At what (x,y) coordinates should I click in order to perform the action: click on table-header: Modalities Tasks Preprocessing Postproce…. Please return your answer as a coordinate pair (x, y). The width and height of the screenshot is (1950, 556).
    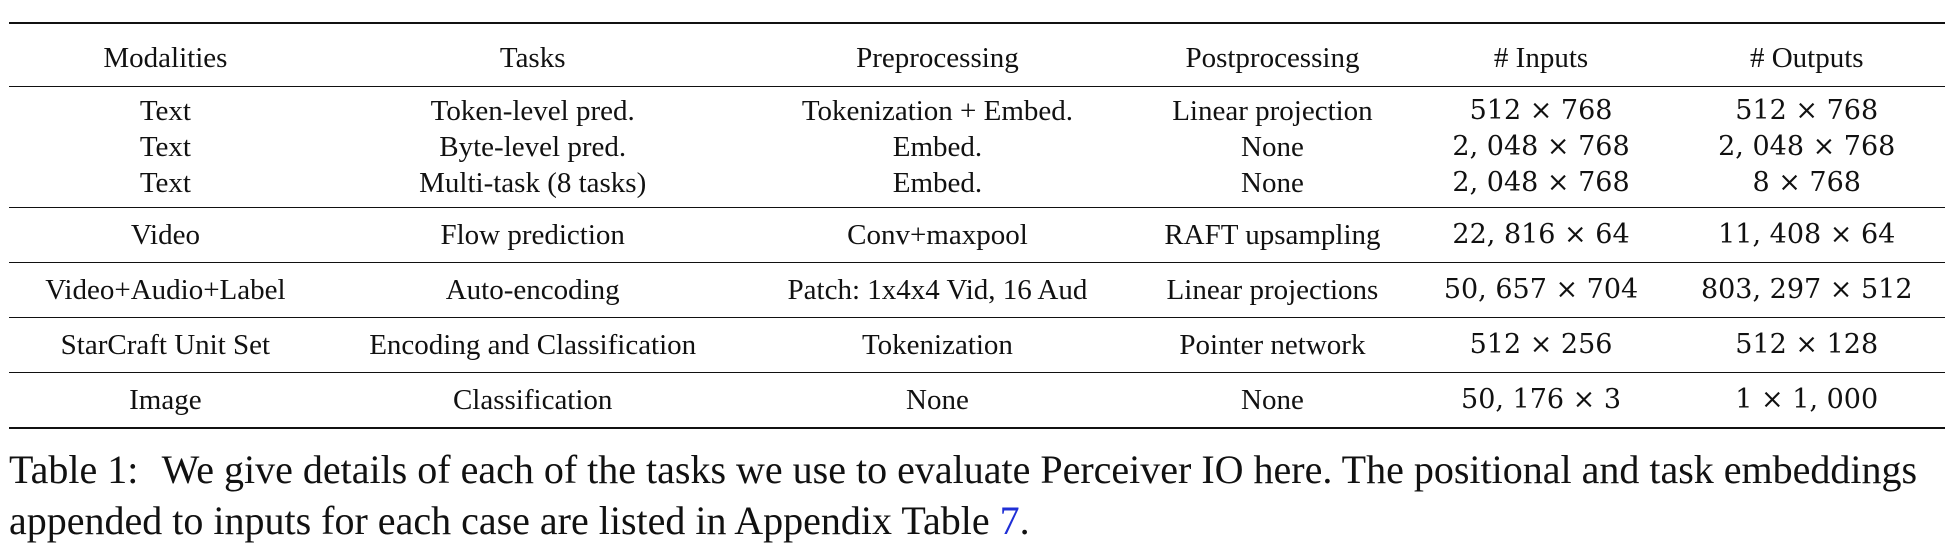
    Looking at the image, I should click on (977, 55).